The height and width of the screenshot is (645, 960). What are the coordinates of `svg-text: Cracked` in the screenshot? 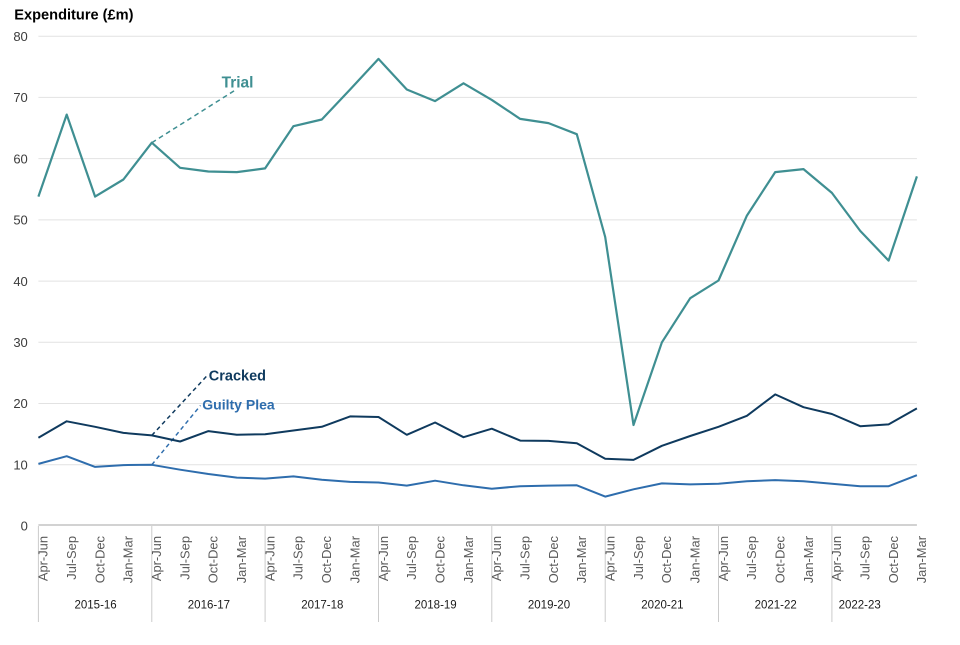 It's located at (237, 376).